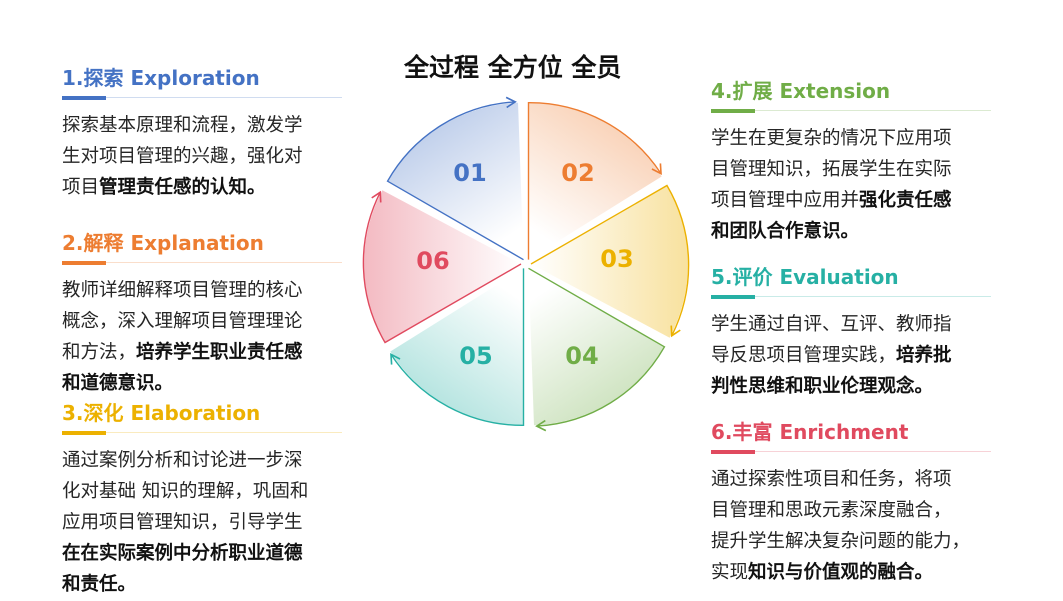 The width and height of the screenshot is (1063, 601). I want to click on text: 项目, so click(81, 187).